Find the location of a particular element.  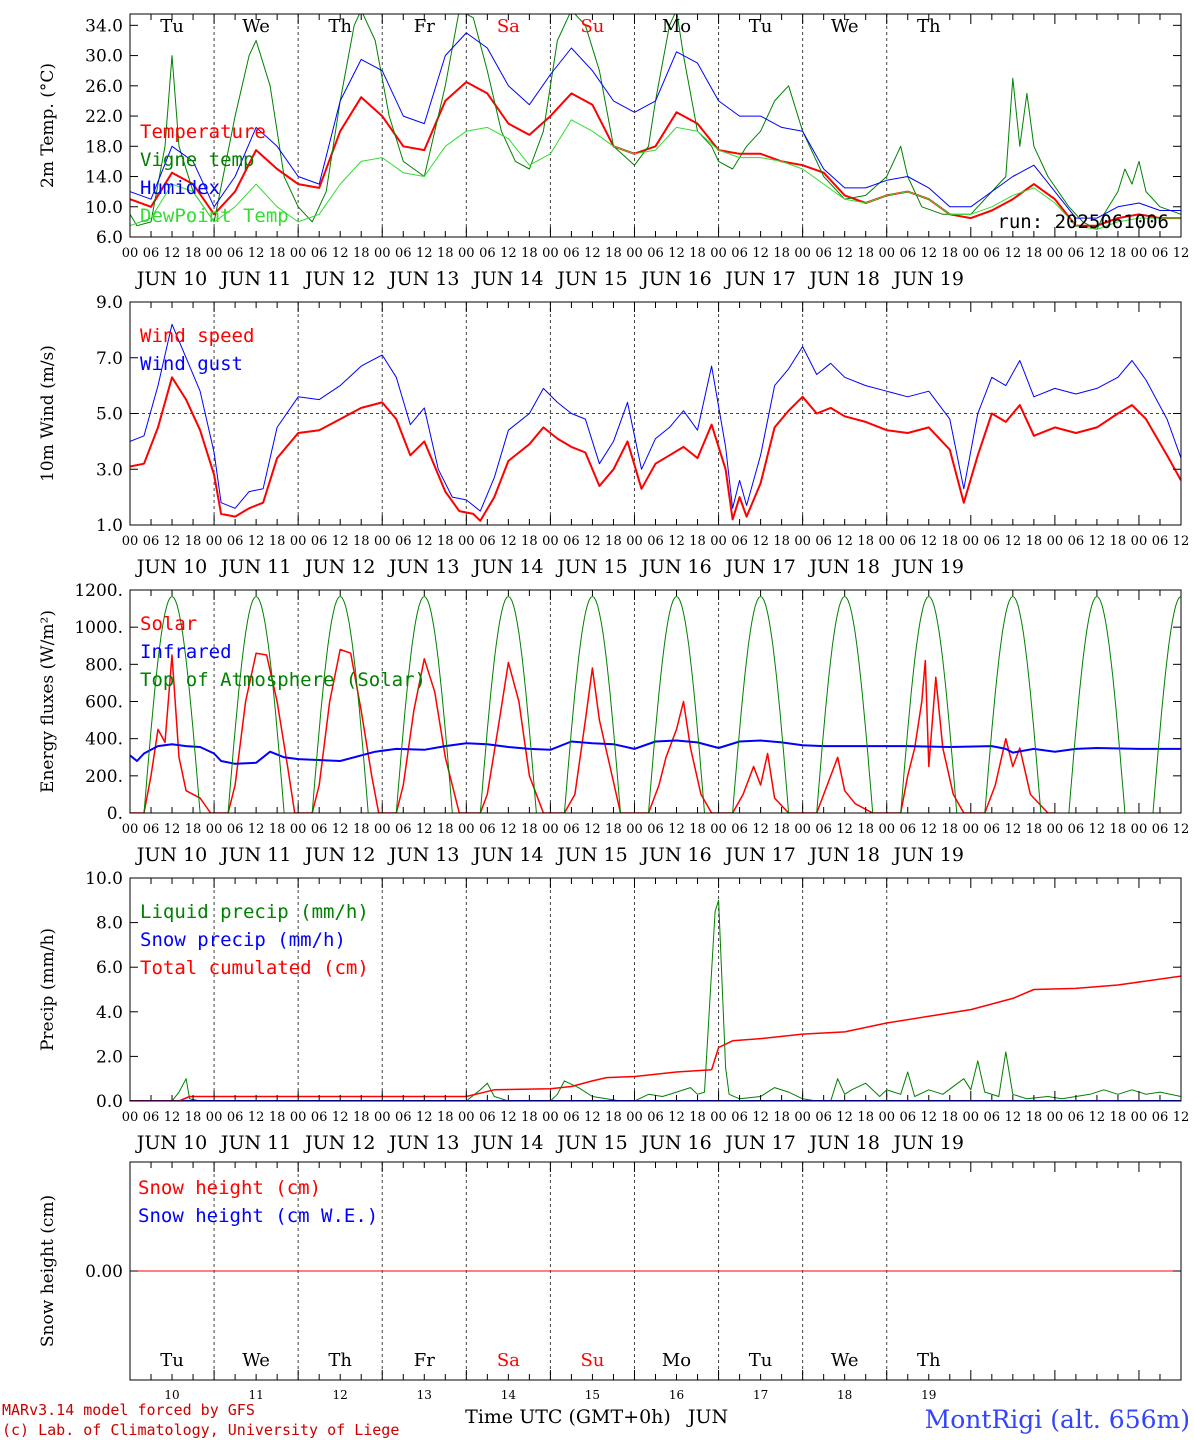

y-tick-label: 18.0 is located at coordinates (104, 147).